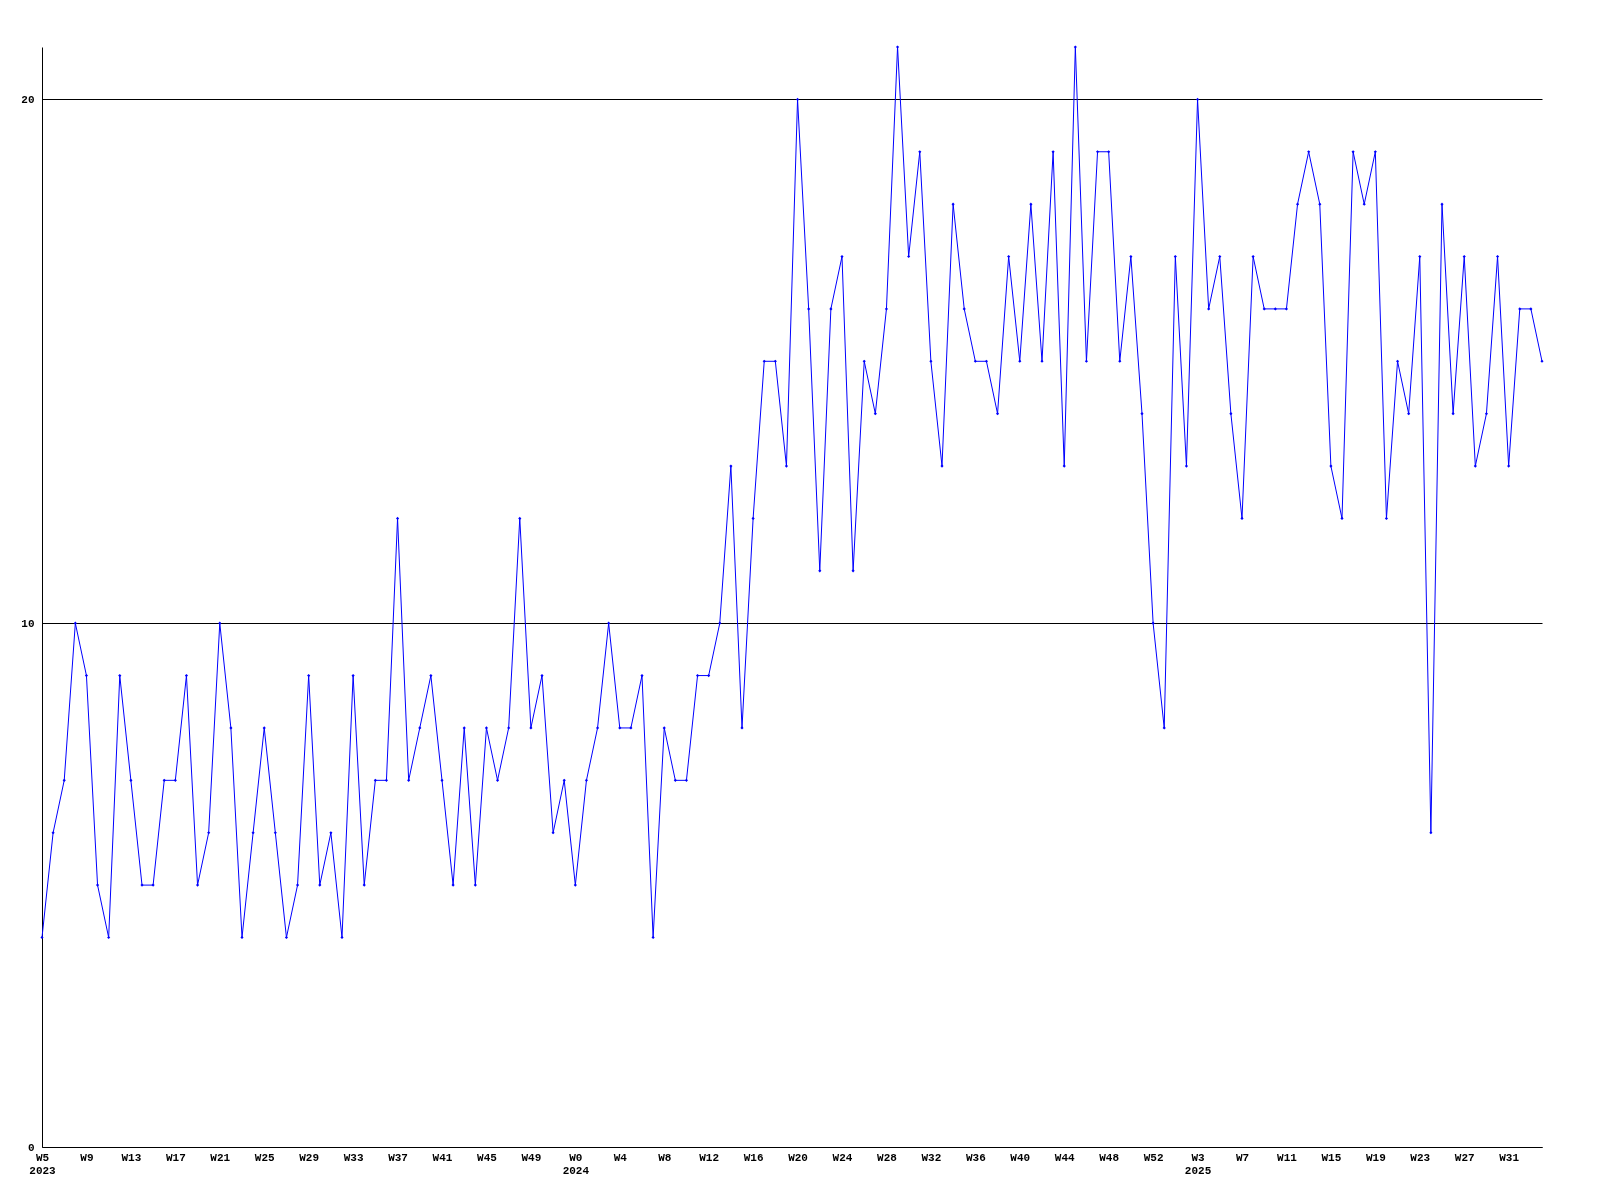 The height and width of the screenshot is (1200, 1600). Describe the element at coordinates (842, 1157) in the screenshot. I see `x-tick-label: W24` at that location.